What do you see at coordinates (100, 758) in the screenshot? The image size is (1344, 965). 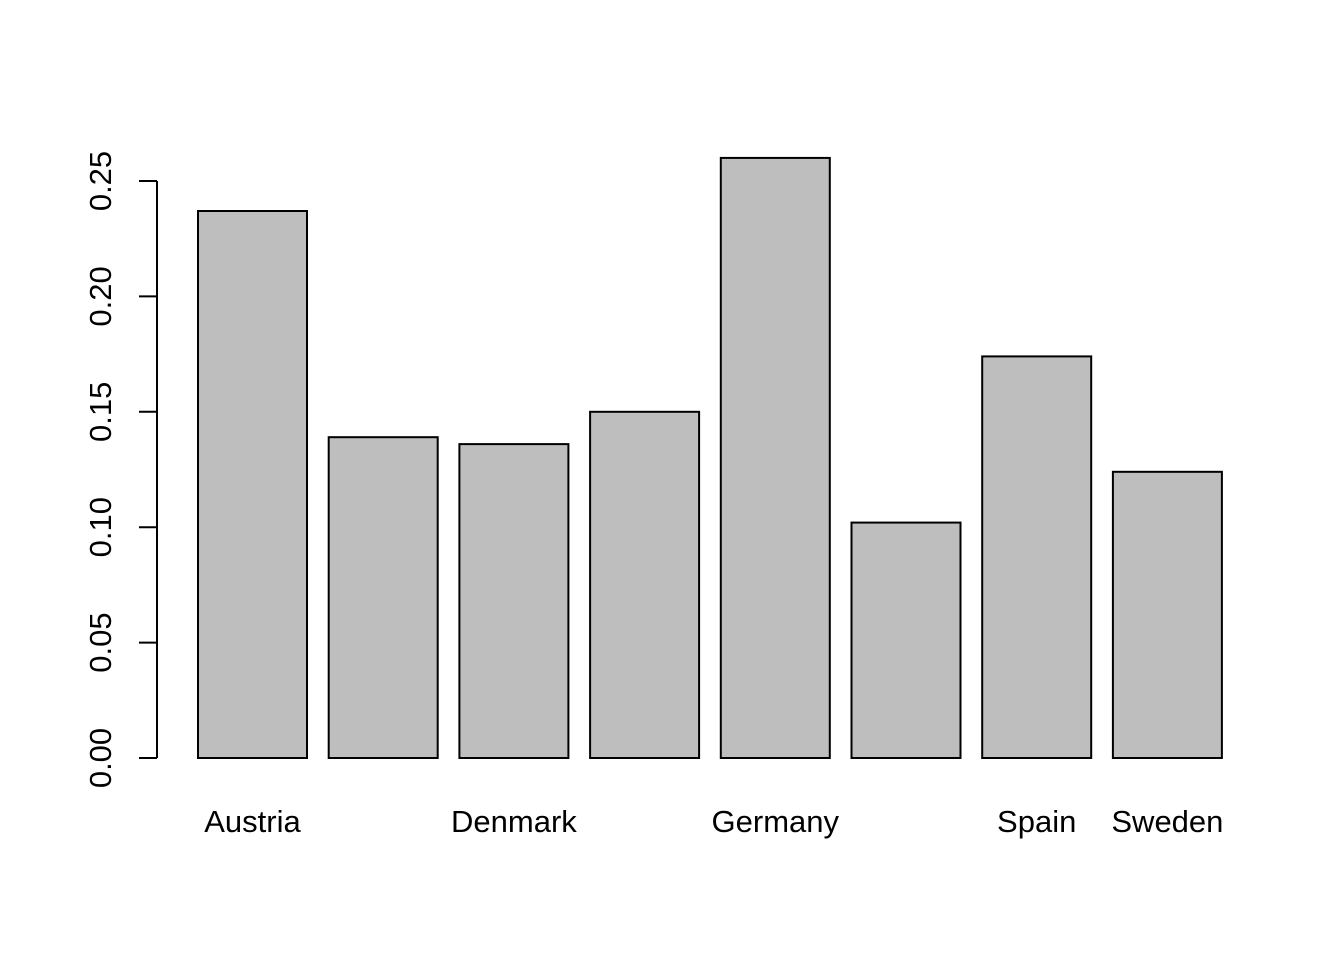 I see `y-tick-label-0: 0.00` at bounding box center [100, 758].